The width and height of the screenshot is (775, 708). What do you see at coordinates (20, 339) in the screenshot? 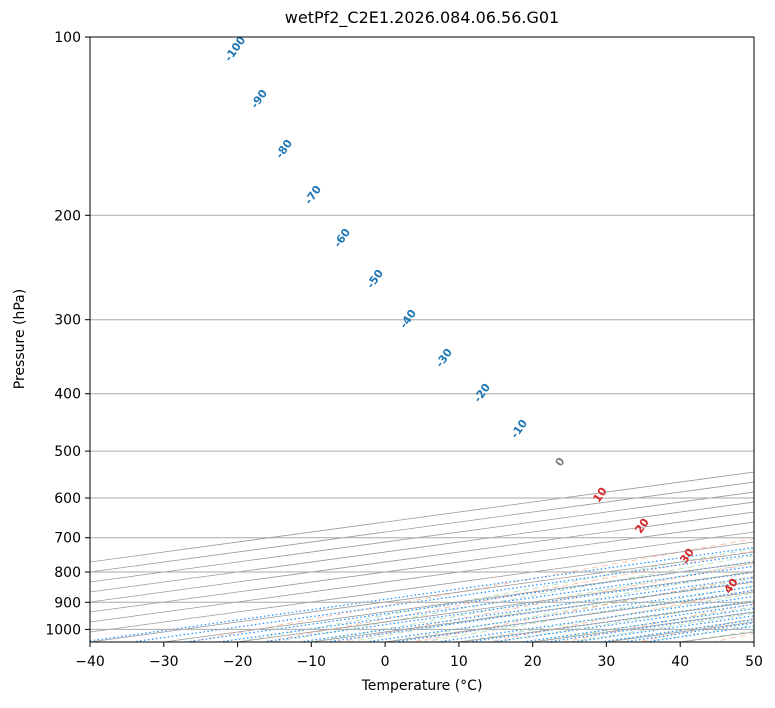
I see `y-axis-label: Pressure (hPa)` at bounding box center [20, 339].